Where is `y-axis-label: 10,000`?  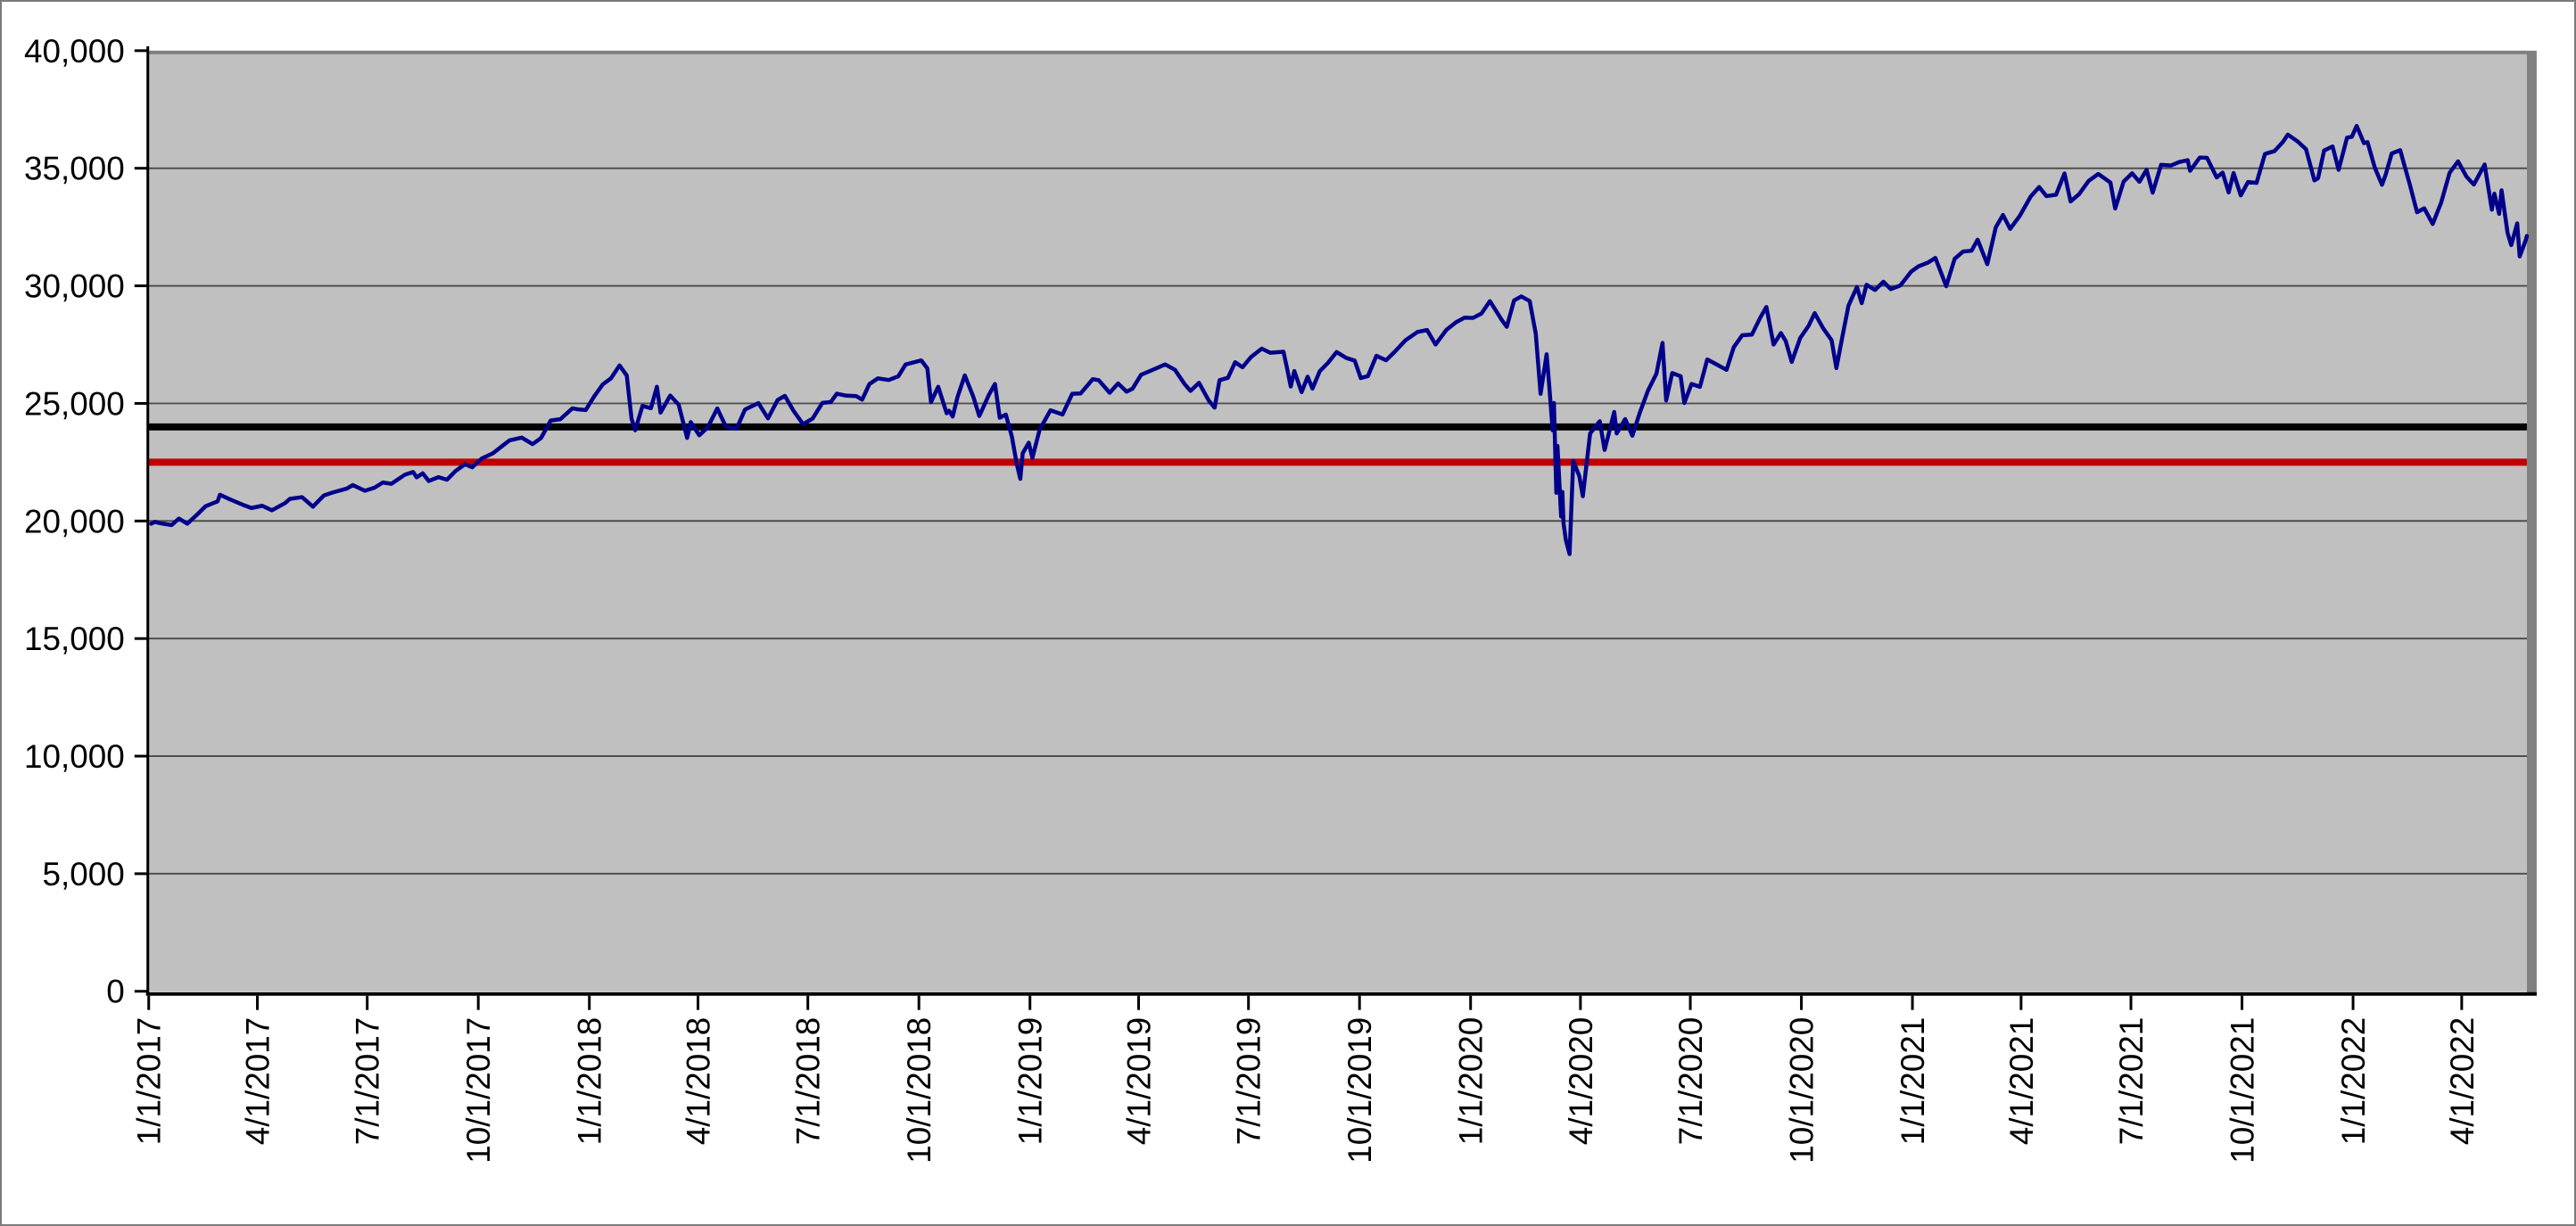
y-axis-label: 10,000 is located at coordinates (74, 756).